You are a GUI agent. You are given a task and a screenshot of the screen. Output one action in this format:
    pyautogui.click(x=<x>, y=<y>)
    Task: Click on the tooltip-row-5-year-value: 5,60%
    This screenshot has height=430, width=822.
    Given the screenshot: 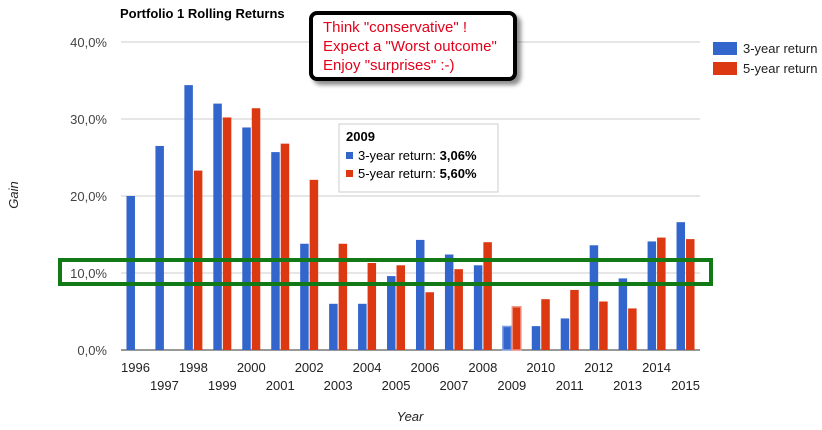 What is the action you would take?
    pyautogui.click(x=458, y=173)
    